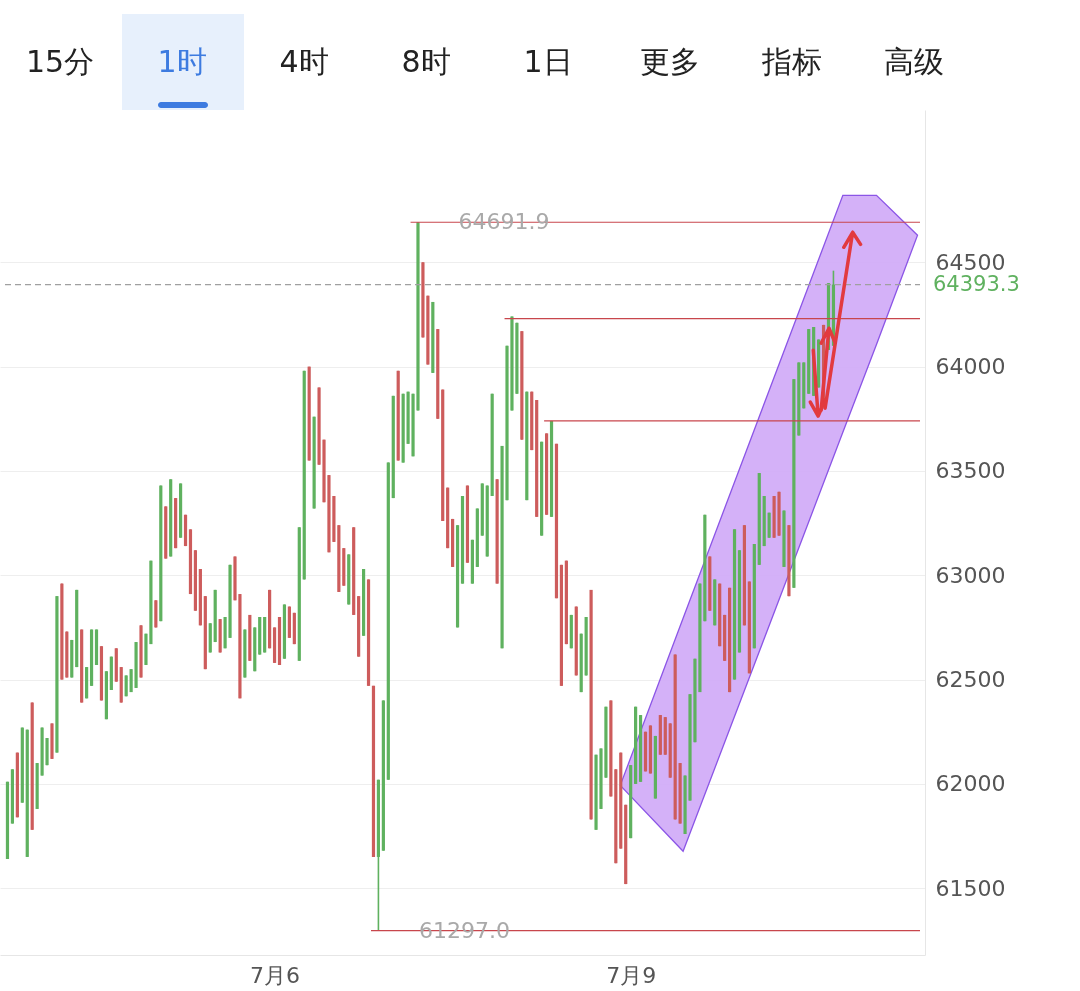 The height and width of the screenshot is (991, 1080). Describe the element at coordinates (970, 888) in the screenshot. I see `y-tick-label: 61500` at that location.